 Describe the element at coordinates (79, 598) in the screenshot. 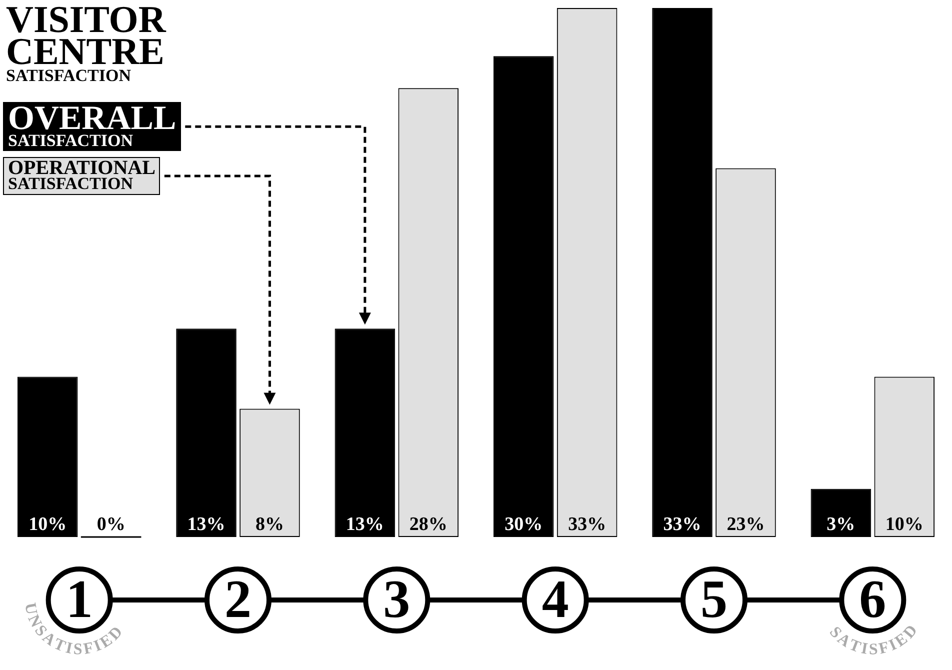

I see `x-tick-label: 1` at that location.